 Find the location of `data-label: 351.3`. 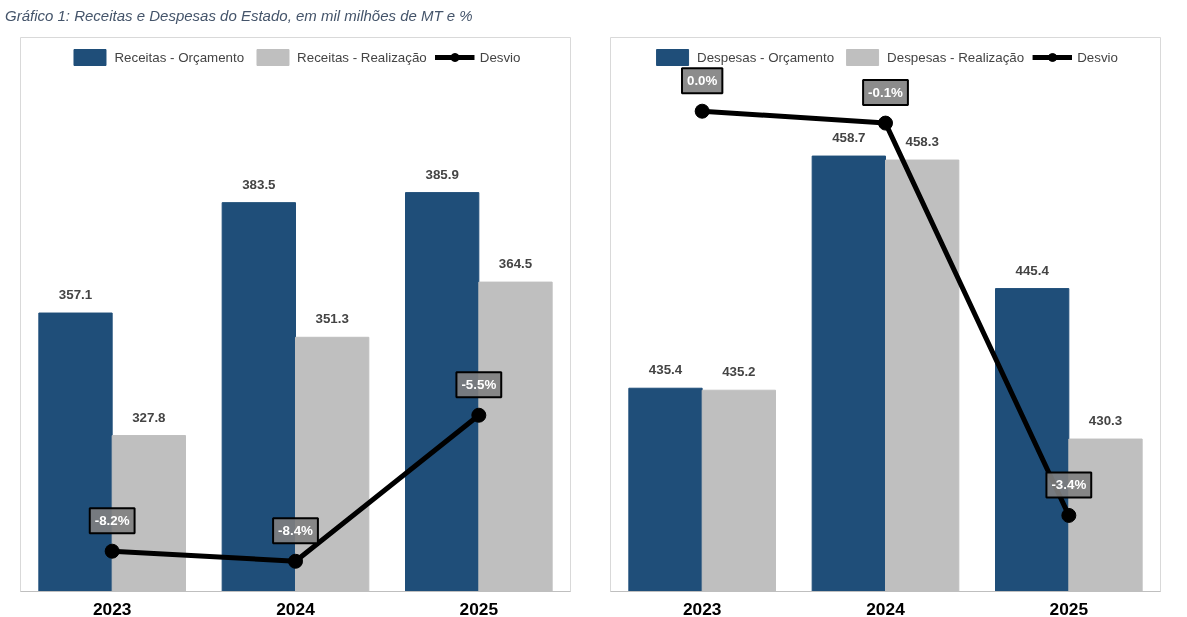

data-label: 351.3 is located at coordinates (332, 319).